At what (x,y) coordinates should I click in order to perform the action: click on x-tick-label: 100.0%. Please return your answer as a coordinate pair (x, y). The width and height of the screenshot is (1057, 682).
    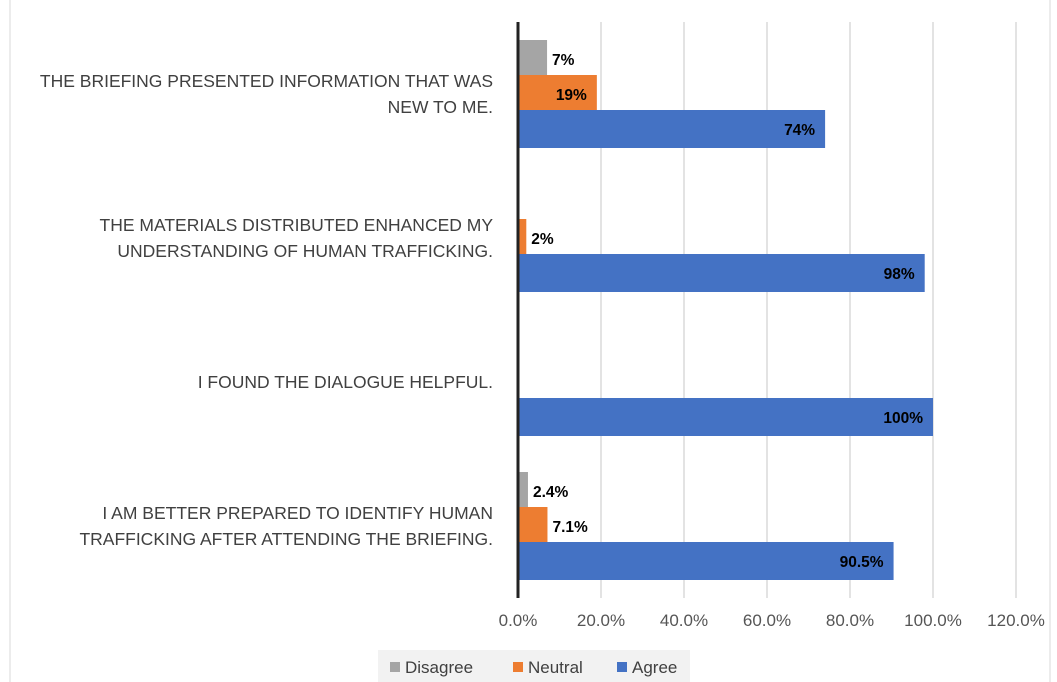
    Looking at the image, I should click on (933, 620).